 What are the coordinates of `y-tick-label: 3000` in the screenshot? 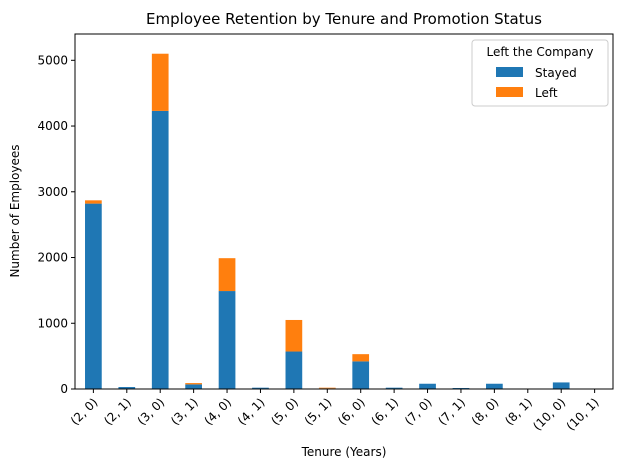 It's located at (52, 192).